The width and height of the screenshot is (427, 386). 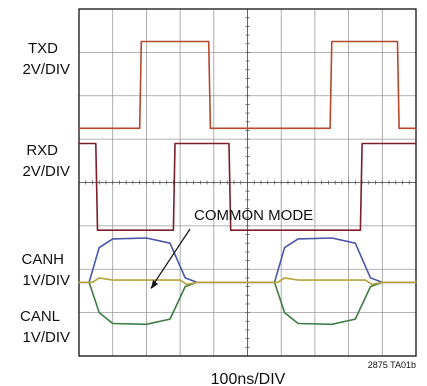 I want to click on channel-scale-txd: 2V/DIV, so click(x=46, y=69).